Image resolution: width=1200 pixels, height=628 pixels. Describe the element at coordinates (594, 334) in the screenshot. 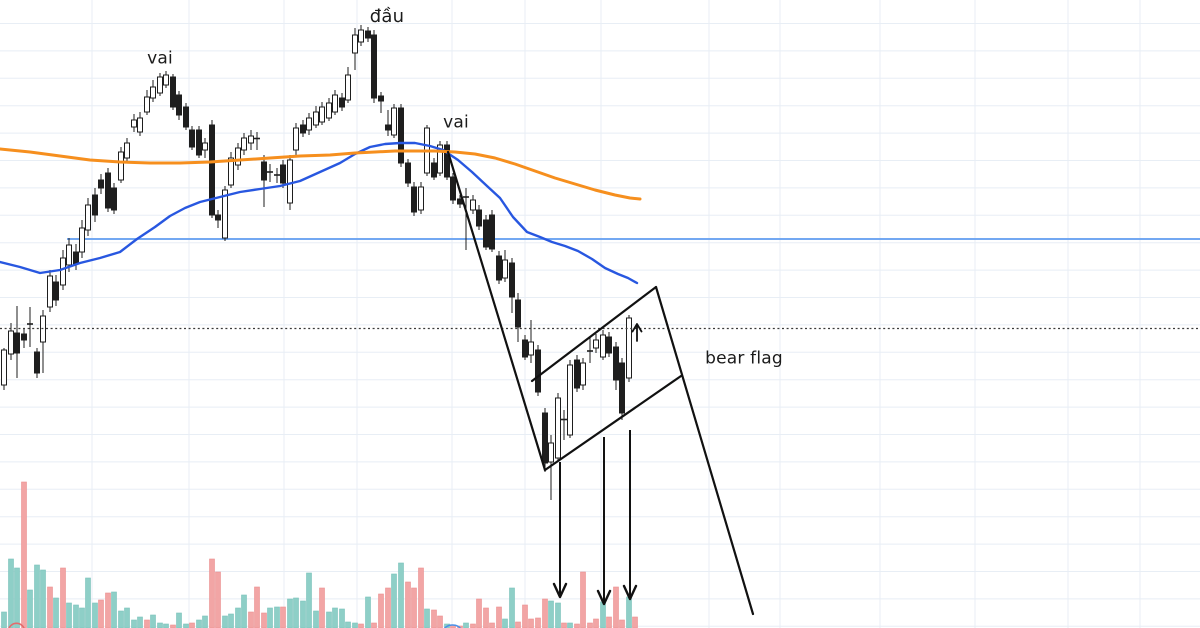

I see `trendline-flag-top` at that location.